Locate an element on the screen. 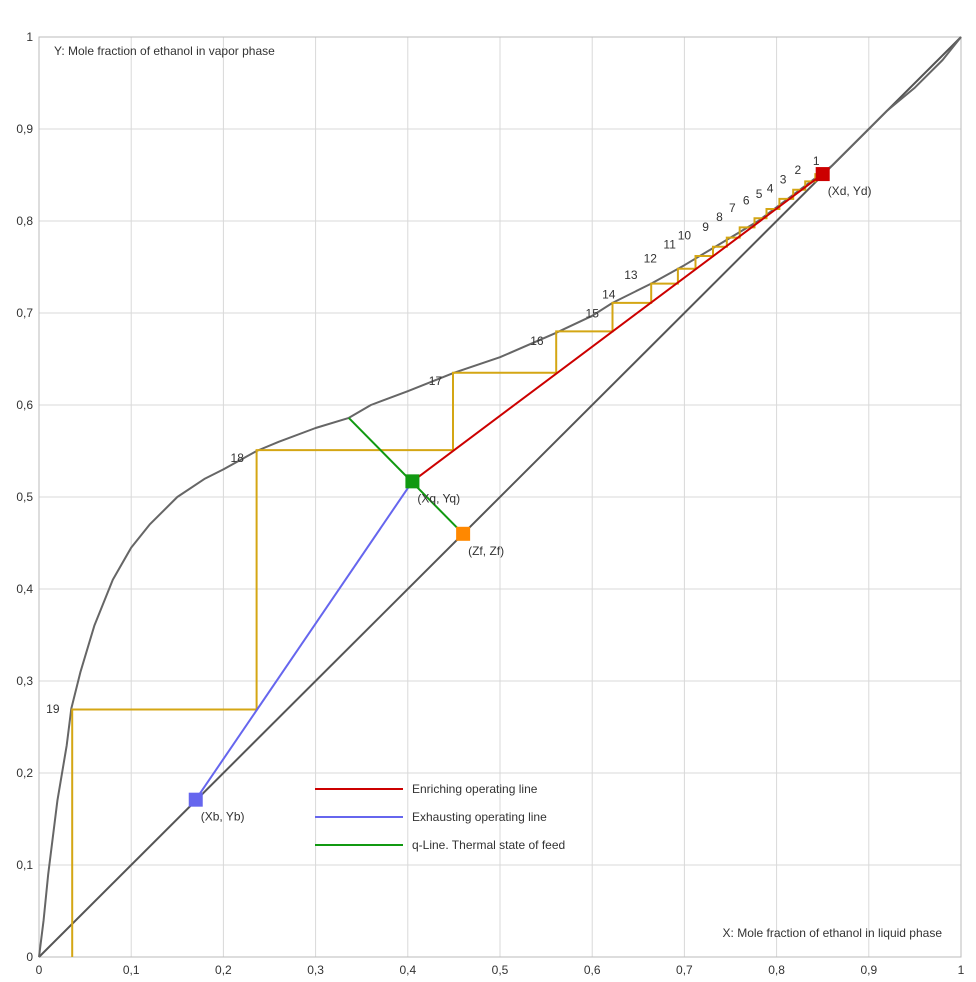  x-tick-label: 0,7 is located at coordinates (684, 970).